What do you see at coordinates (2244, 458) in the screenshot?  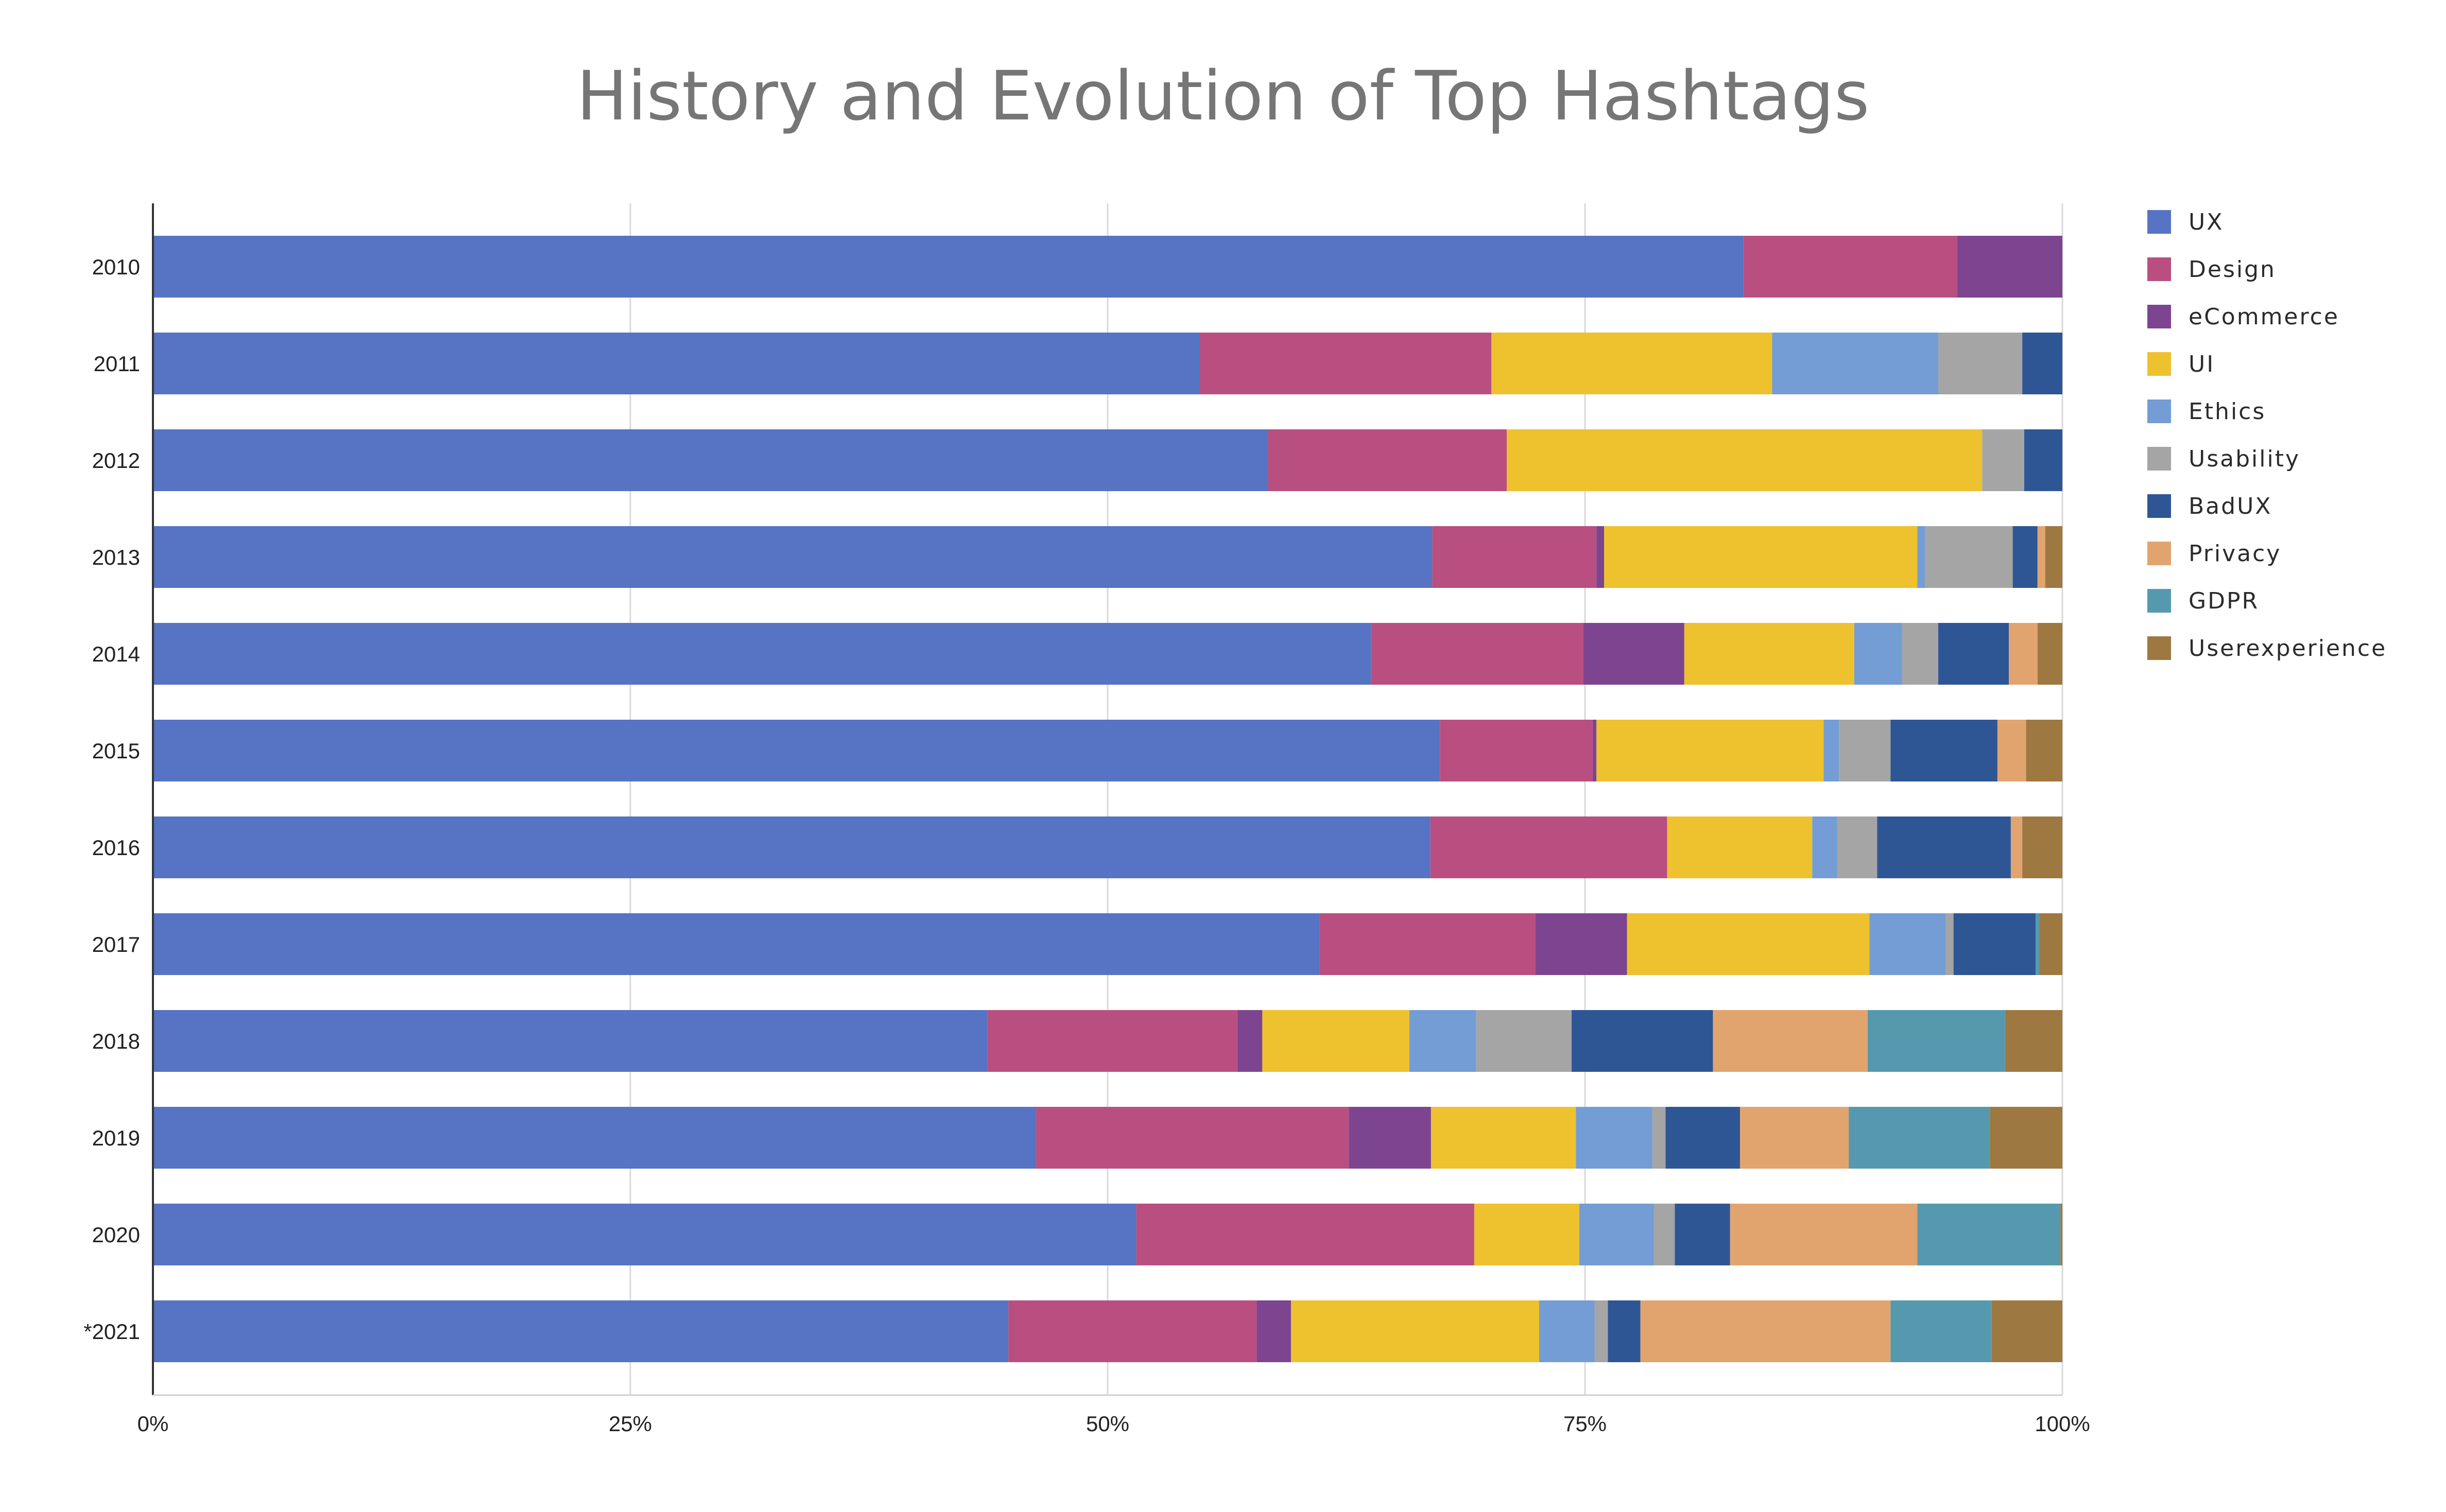 I see `legend-label: Usability` at bounding box center [2244, 458].